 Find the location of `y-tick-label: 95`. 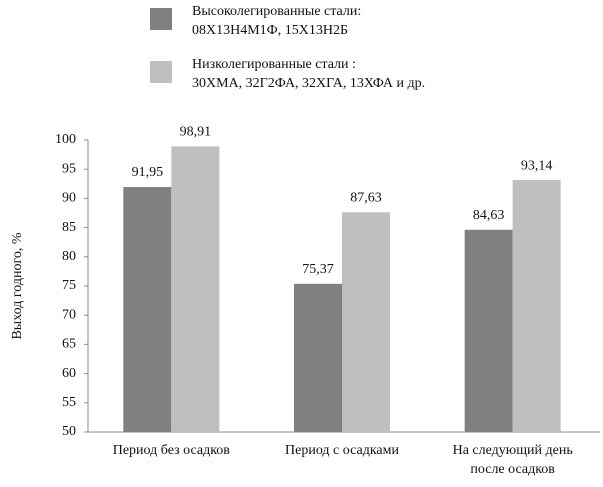

y-tick-label: 95 is located at coordinates (69, 168).